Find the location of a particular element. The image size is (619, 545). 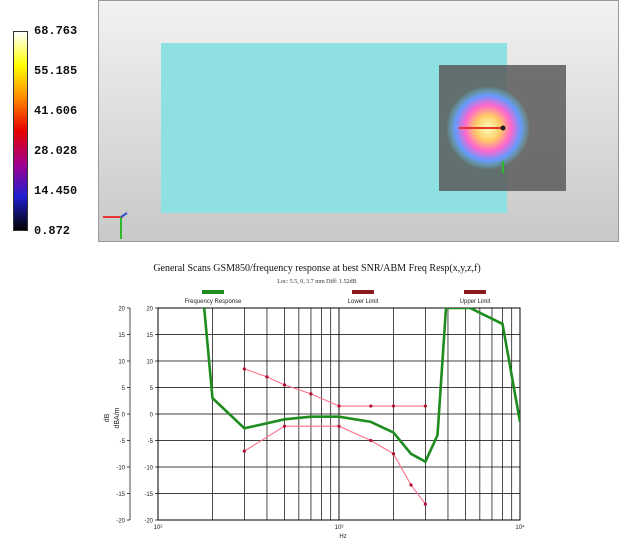

chart-legend: Frequency Response Lower Limit Upper Limit is located at coordinates (337, 297).